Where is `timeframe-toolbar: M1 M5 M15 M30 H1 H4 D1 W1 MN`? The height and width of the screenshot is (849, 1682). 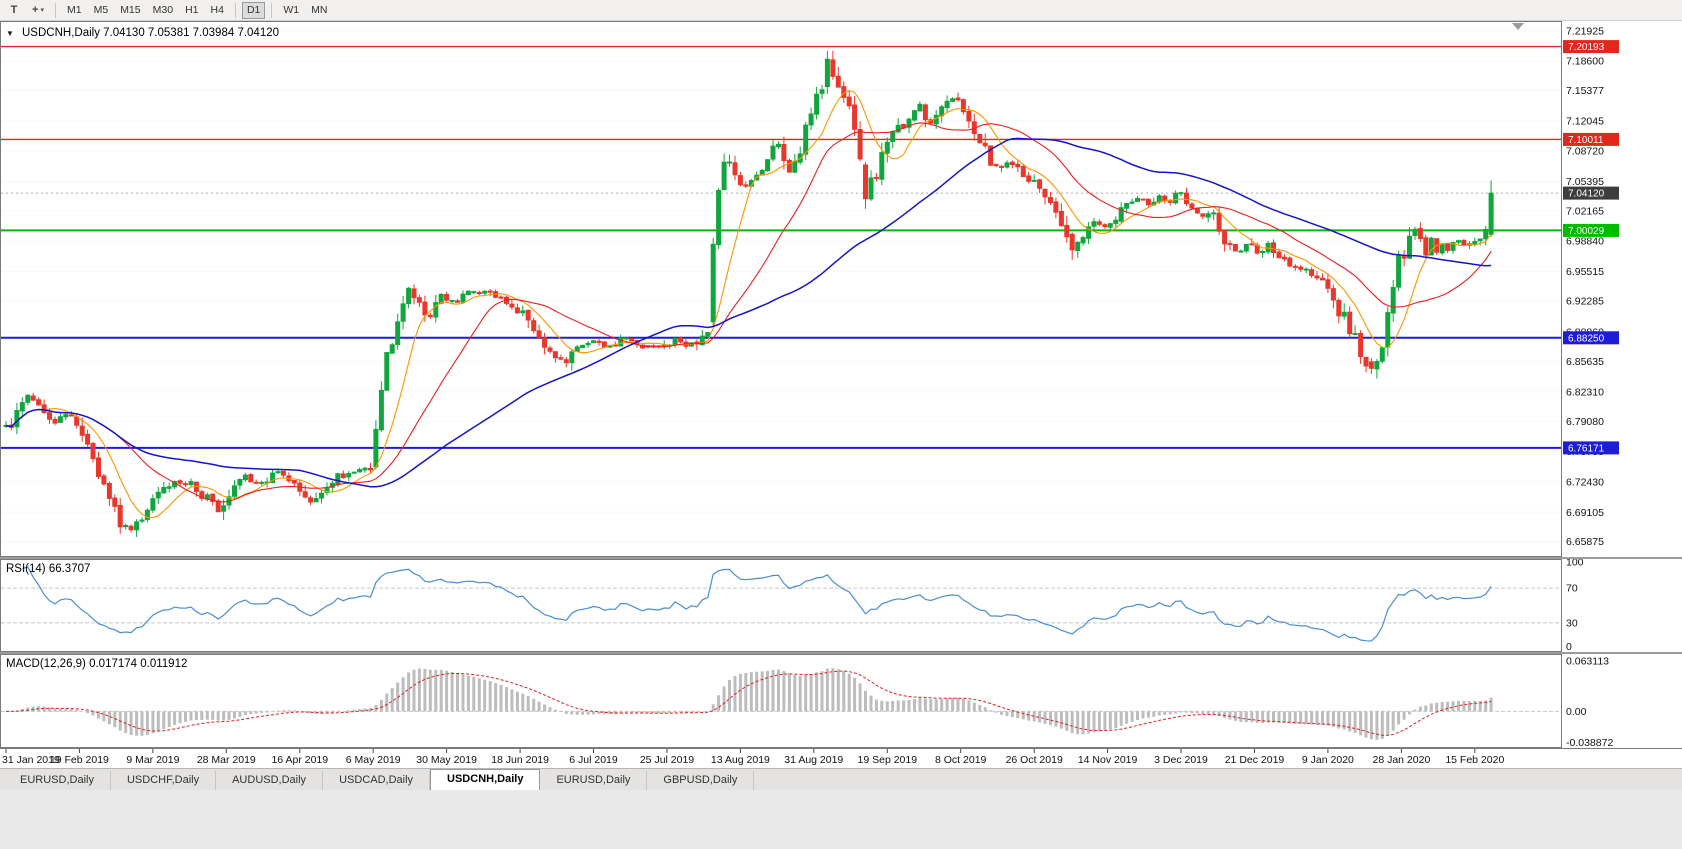
timeframe-toolbar: M1 M5 M15 M30 H1 H4 D1 W1 MN is located at coordinates (197, 10).